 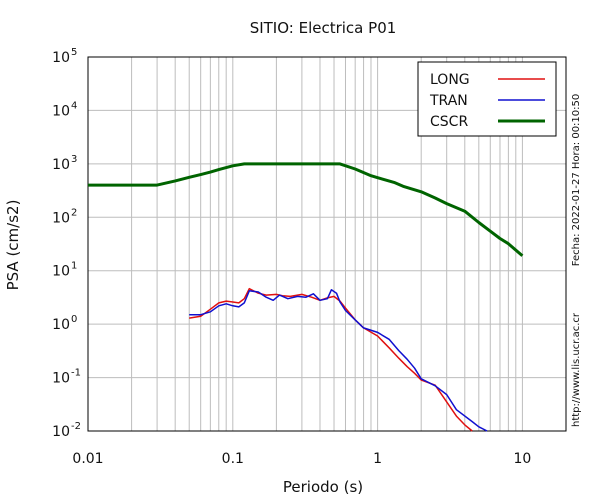 I want to click on y-axis-label: PSA (cm/s2), so click(x=13, y=245).